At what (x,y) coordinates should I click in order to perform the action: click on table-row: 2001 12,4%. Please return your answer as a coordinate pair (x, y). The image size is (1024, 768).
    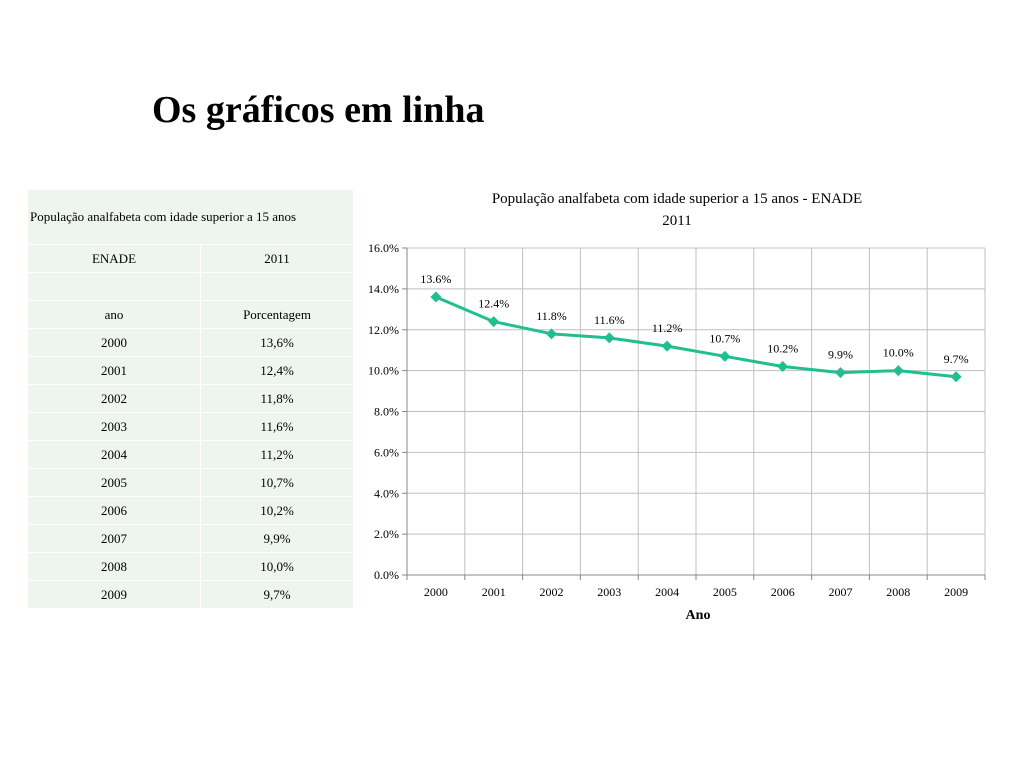
    Looking at the image, I should click on (191, 370).